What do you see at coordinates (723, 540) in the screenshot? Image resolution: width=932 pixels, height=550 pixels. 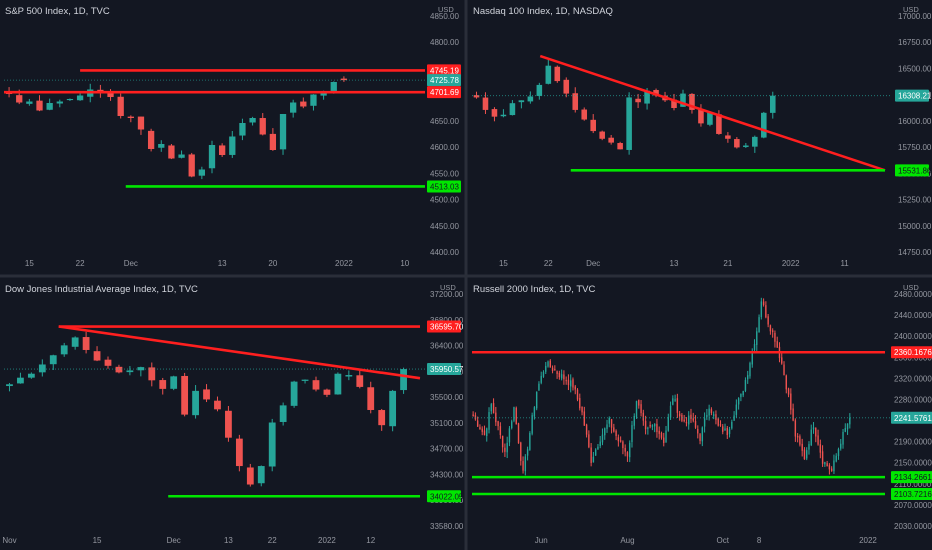 I see `x-tick-label: Oct` at bounding box center [723, 540].